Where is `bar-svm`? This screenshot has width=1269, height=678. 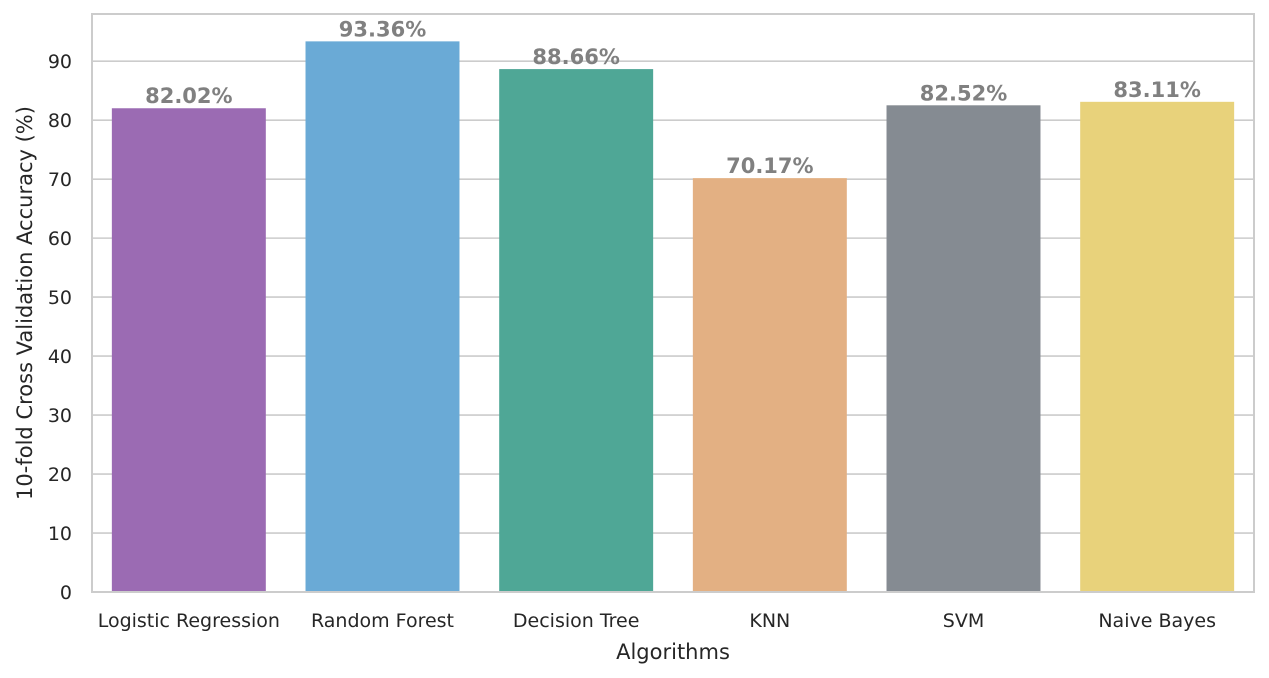
bar-svm is located at coordinates (963, 348).